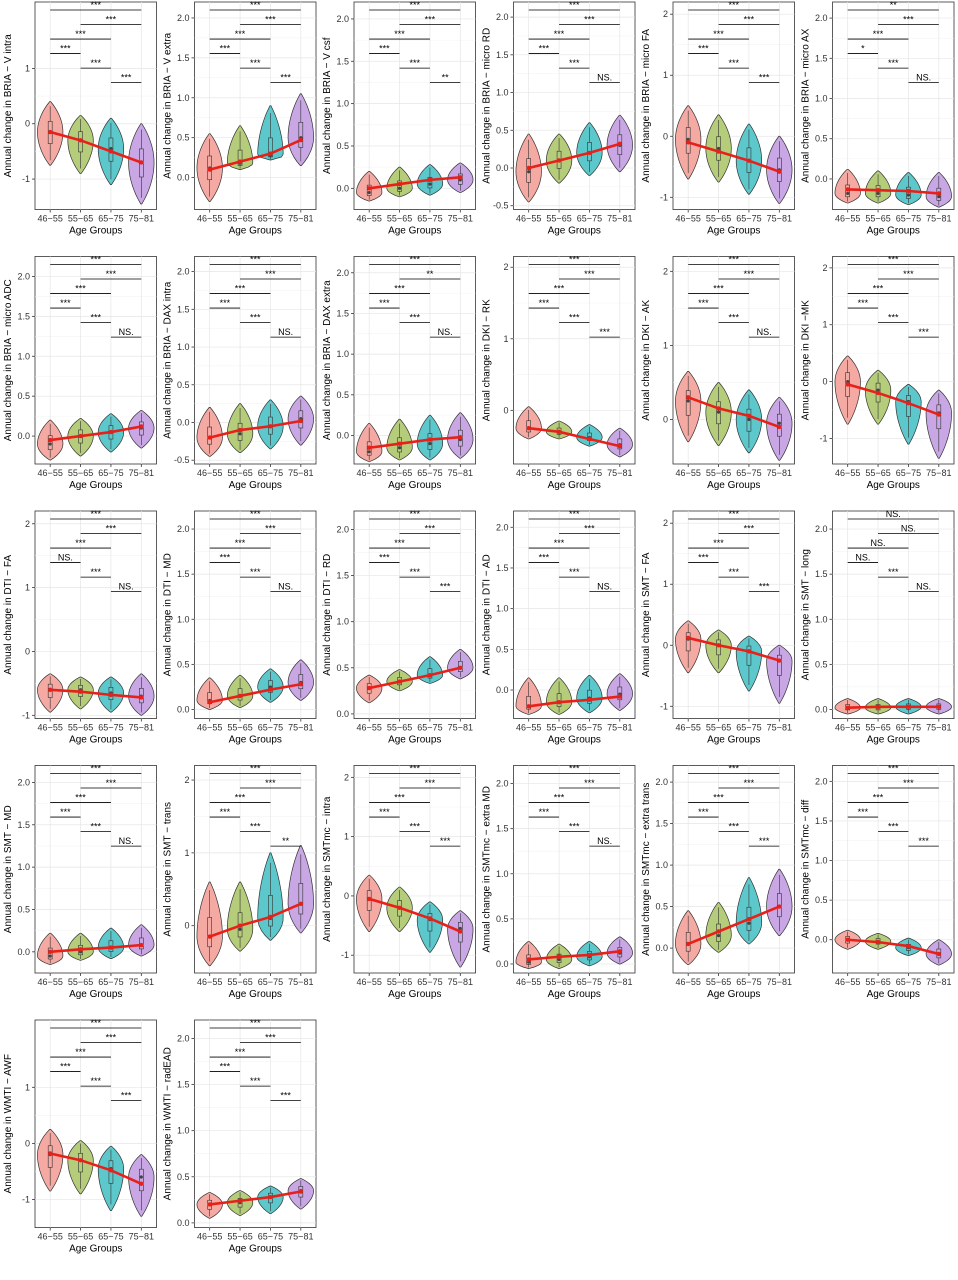 Image resolution: width=958 pixels, height=1280 pixels. Describe the element at coordinates (487, 360) in the screenshot. I see `y-axis-title: Annual change in DKI − RK` at that location.